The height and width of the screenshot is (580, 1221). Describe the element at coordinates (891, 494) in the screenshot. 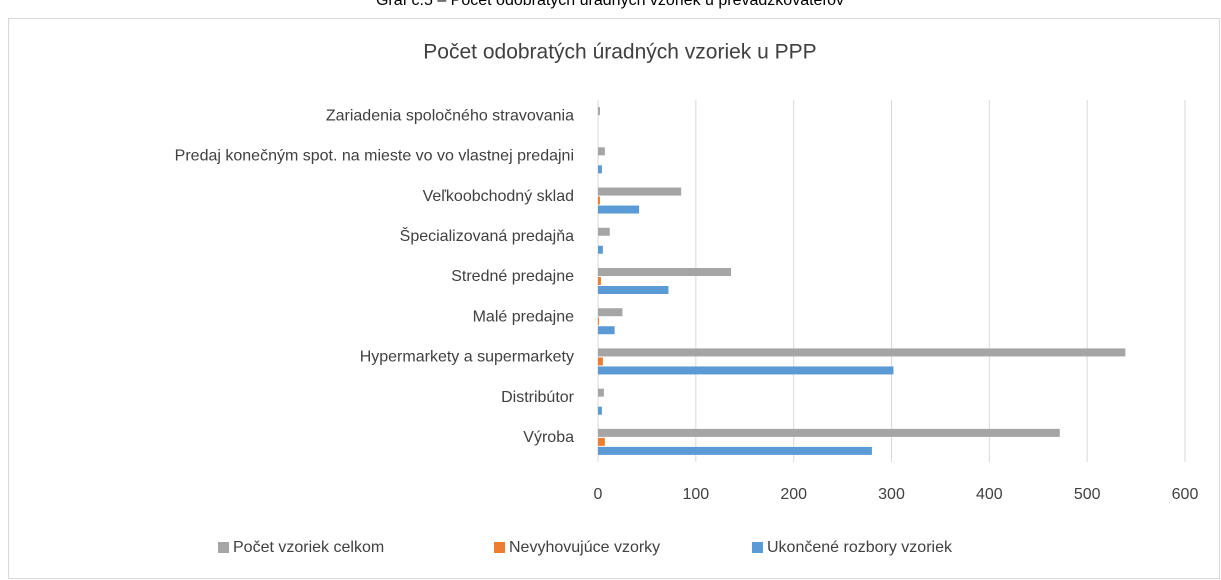

I see `x-tick-label: 300` at that location.